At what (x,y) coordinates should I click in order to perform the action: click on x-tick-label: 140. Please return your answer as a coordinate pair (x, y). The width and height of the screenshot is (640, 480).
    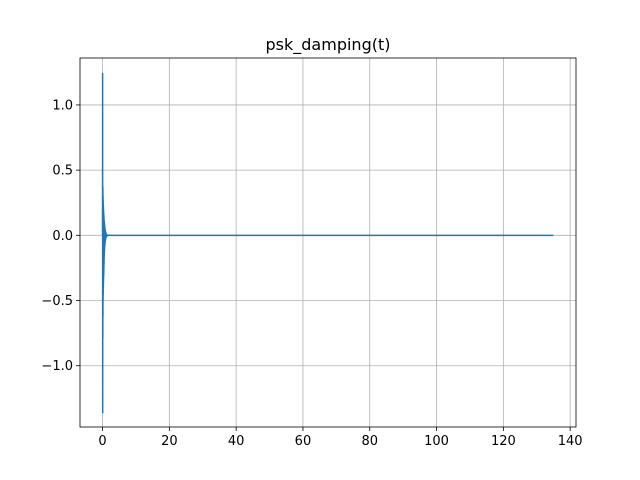
    Looking at the image, I should click on (570, 441).